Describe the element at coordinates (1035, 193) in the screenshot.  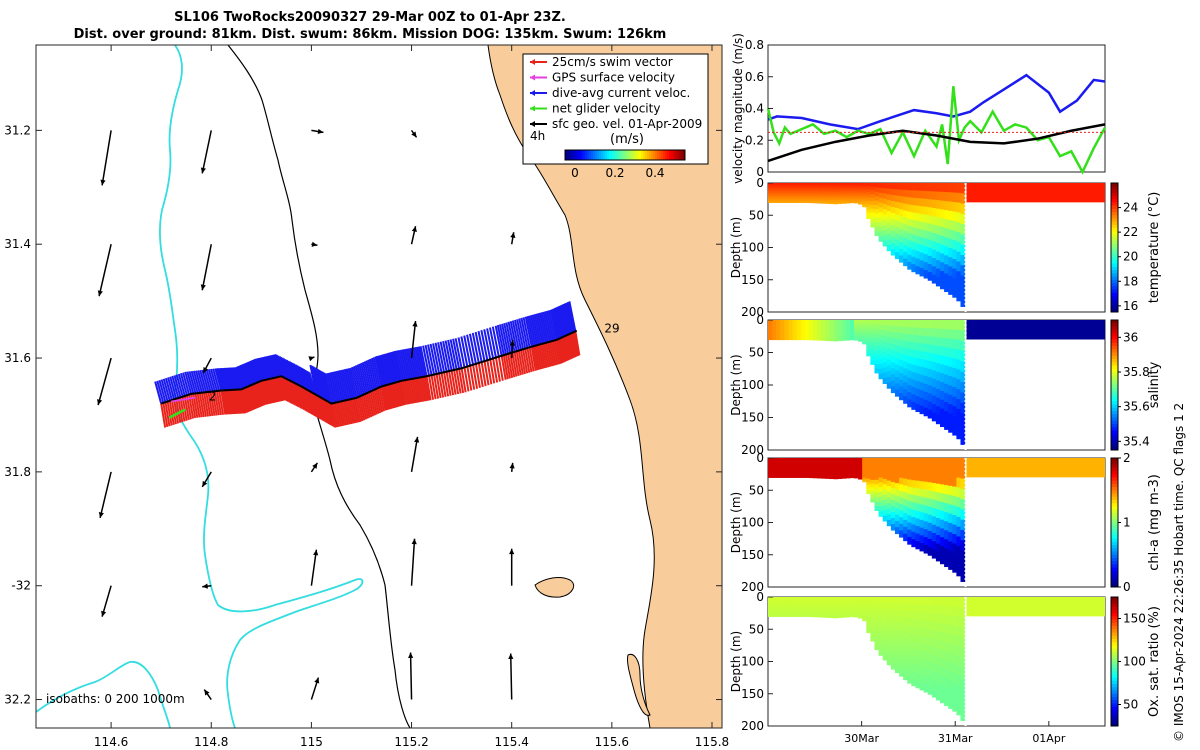
I see `post-gap-section` at that location.